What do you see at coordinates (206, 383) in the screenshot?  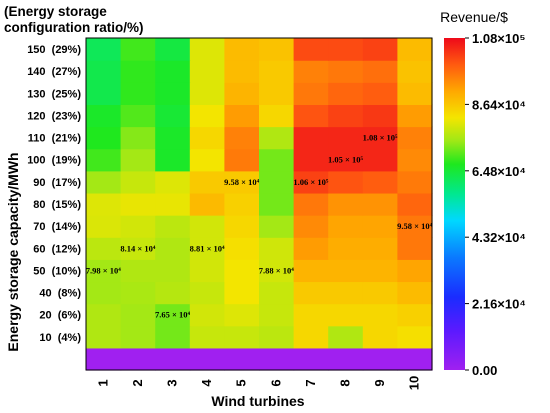 I see `x-tick-label: 4` at bounding box center [206, 383].